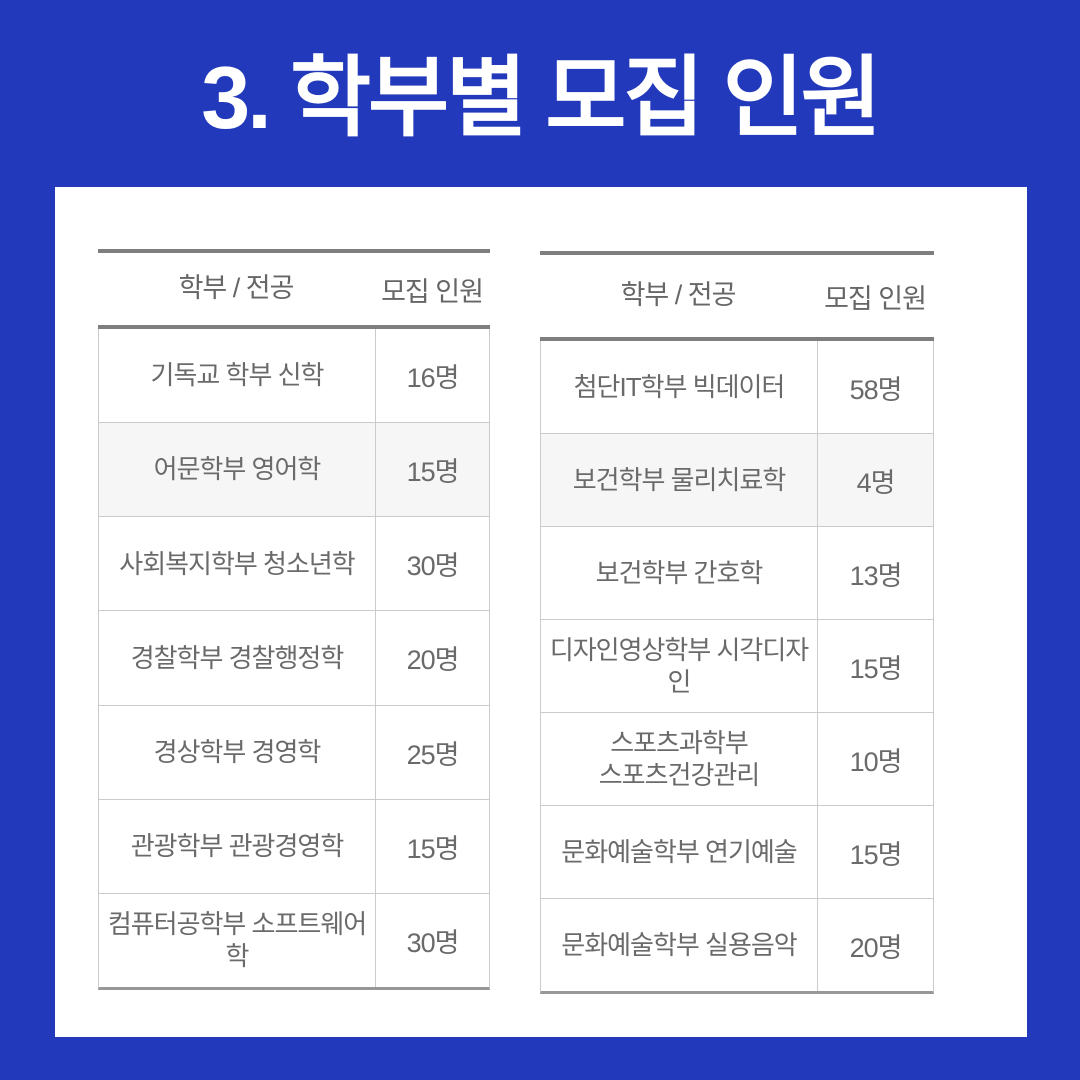 The width and height of the screenshot is (1080, 1080). What do you see at coordinates (432, 752) in the screenshot?
I see `count-cell: 25명` at bounding box center [432, 752].